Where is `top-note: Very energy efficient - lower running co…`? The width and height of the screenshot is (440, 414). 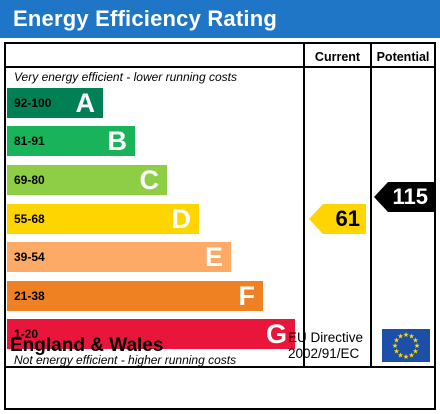 top-note: Very energy efficient - lower running co… is located at coordinates (125, 77).